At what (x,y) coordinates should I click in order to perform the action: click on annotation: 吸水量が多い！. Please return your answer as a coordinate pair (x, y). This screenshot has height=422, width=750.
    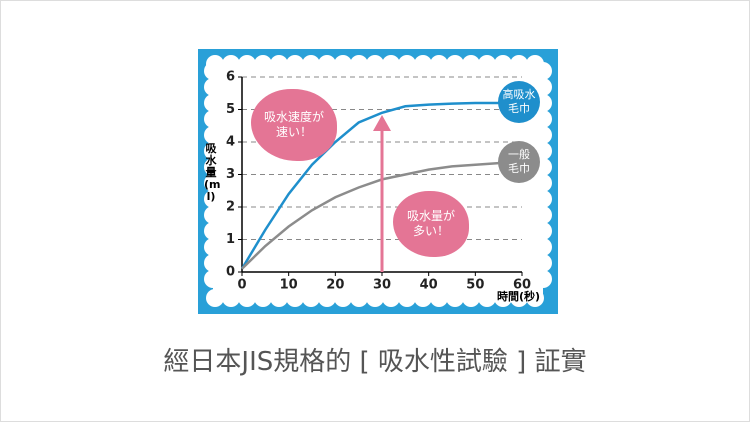
    Looking at the image, I should click on (431, 223).